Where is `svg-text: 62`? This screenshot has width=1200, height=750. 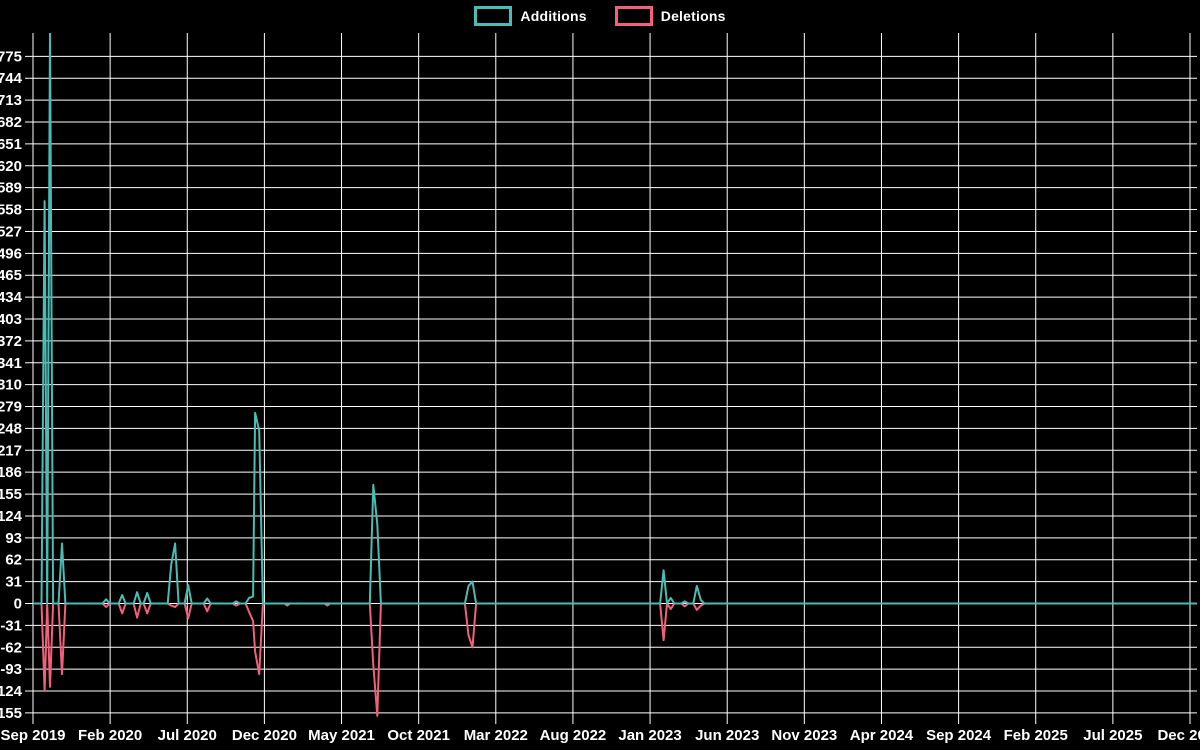 svg-text: 62 is located at coordinates (13, 560).